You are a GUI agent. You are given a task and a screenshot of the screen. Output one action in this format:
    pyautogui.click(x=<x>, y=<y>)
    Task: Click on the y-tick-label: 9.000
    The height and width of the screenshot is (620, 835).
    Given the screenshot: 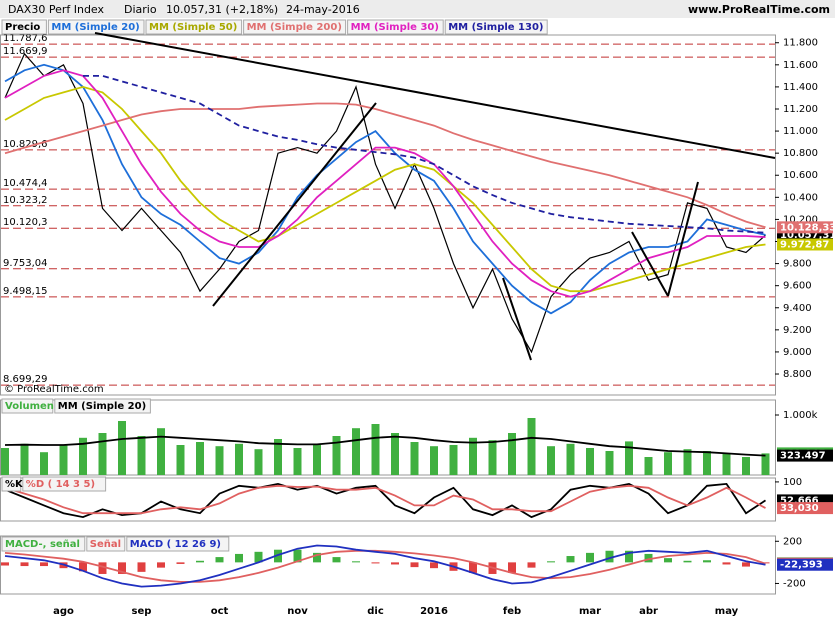 What is the action you would take?
    pyautogui.click(x=797, y=352)
    